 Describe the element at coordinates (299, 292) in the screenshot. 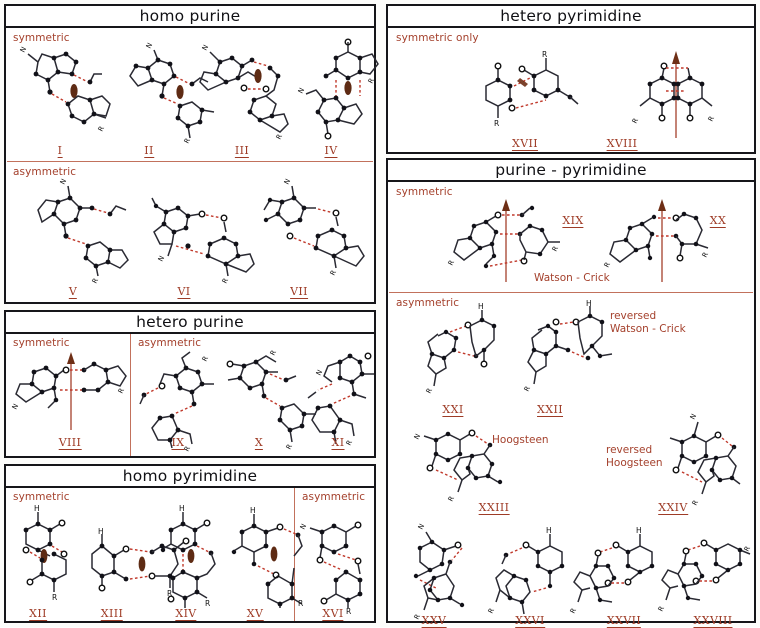

I see `numeral-VII: VII` at that location.